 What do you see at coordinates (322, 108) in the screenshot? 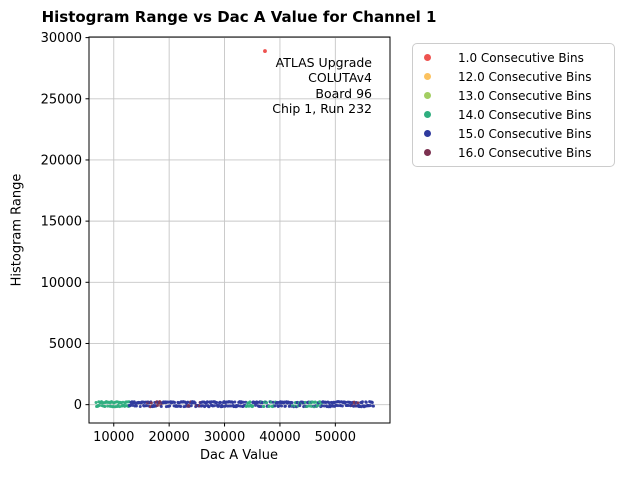
I see `annotation-line: Chip 1, Run 232` at bounding box center [322, 108].